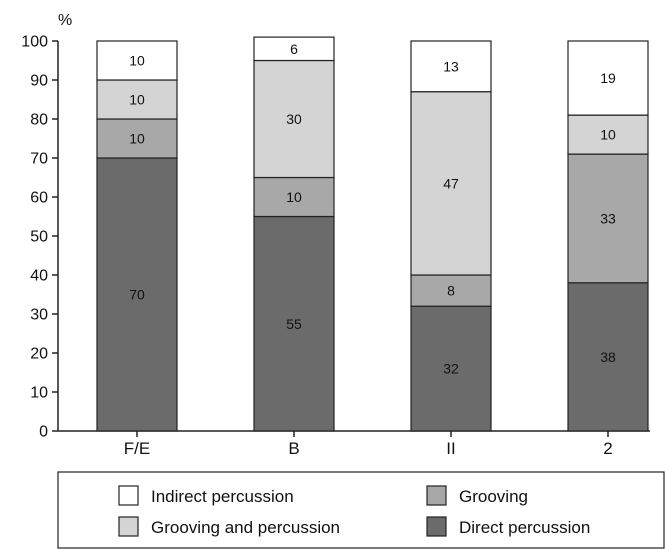 This screenshot has height=549, width=665. I want to click on y-tick-label: 60, so click(39, 198).